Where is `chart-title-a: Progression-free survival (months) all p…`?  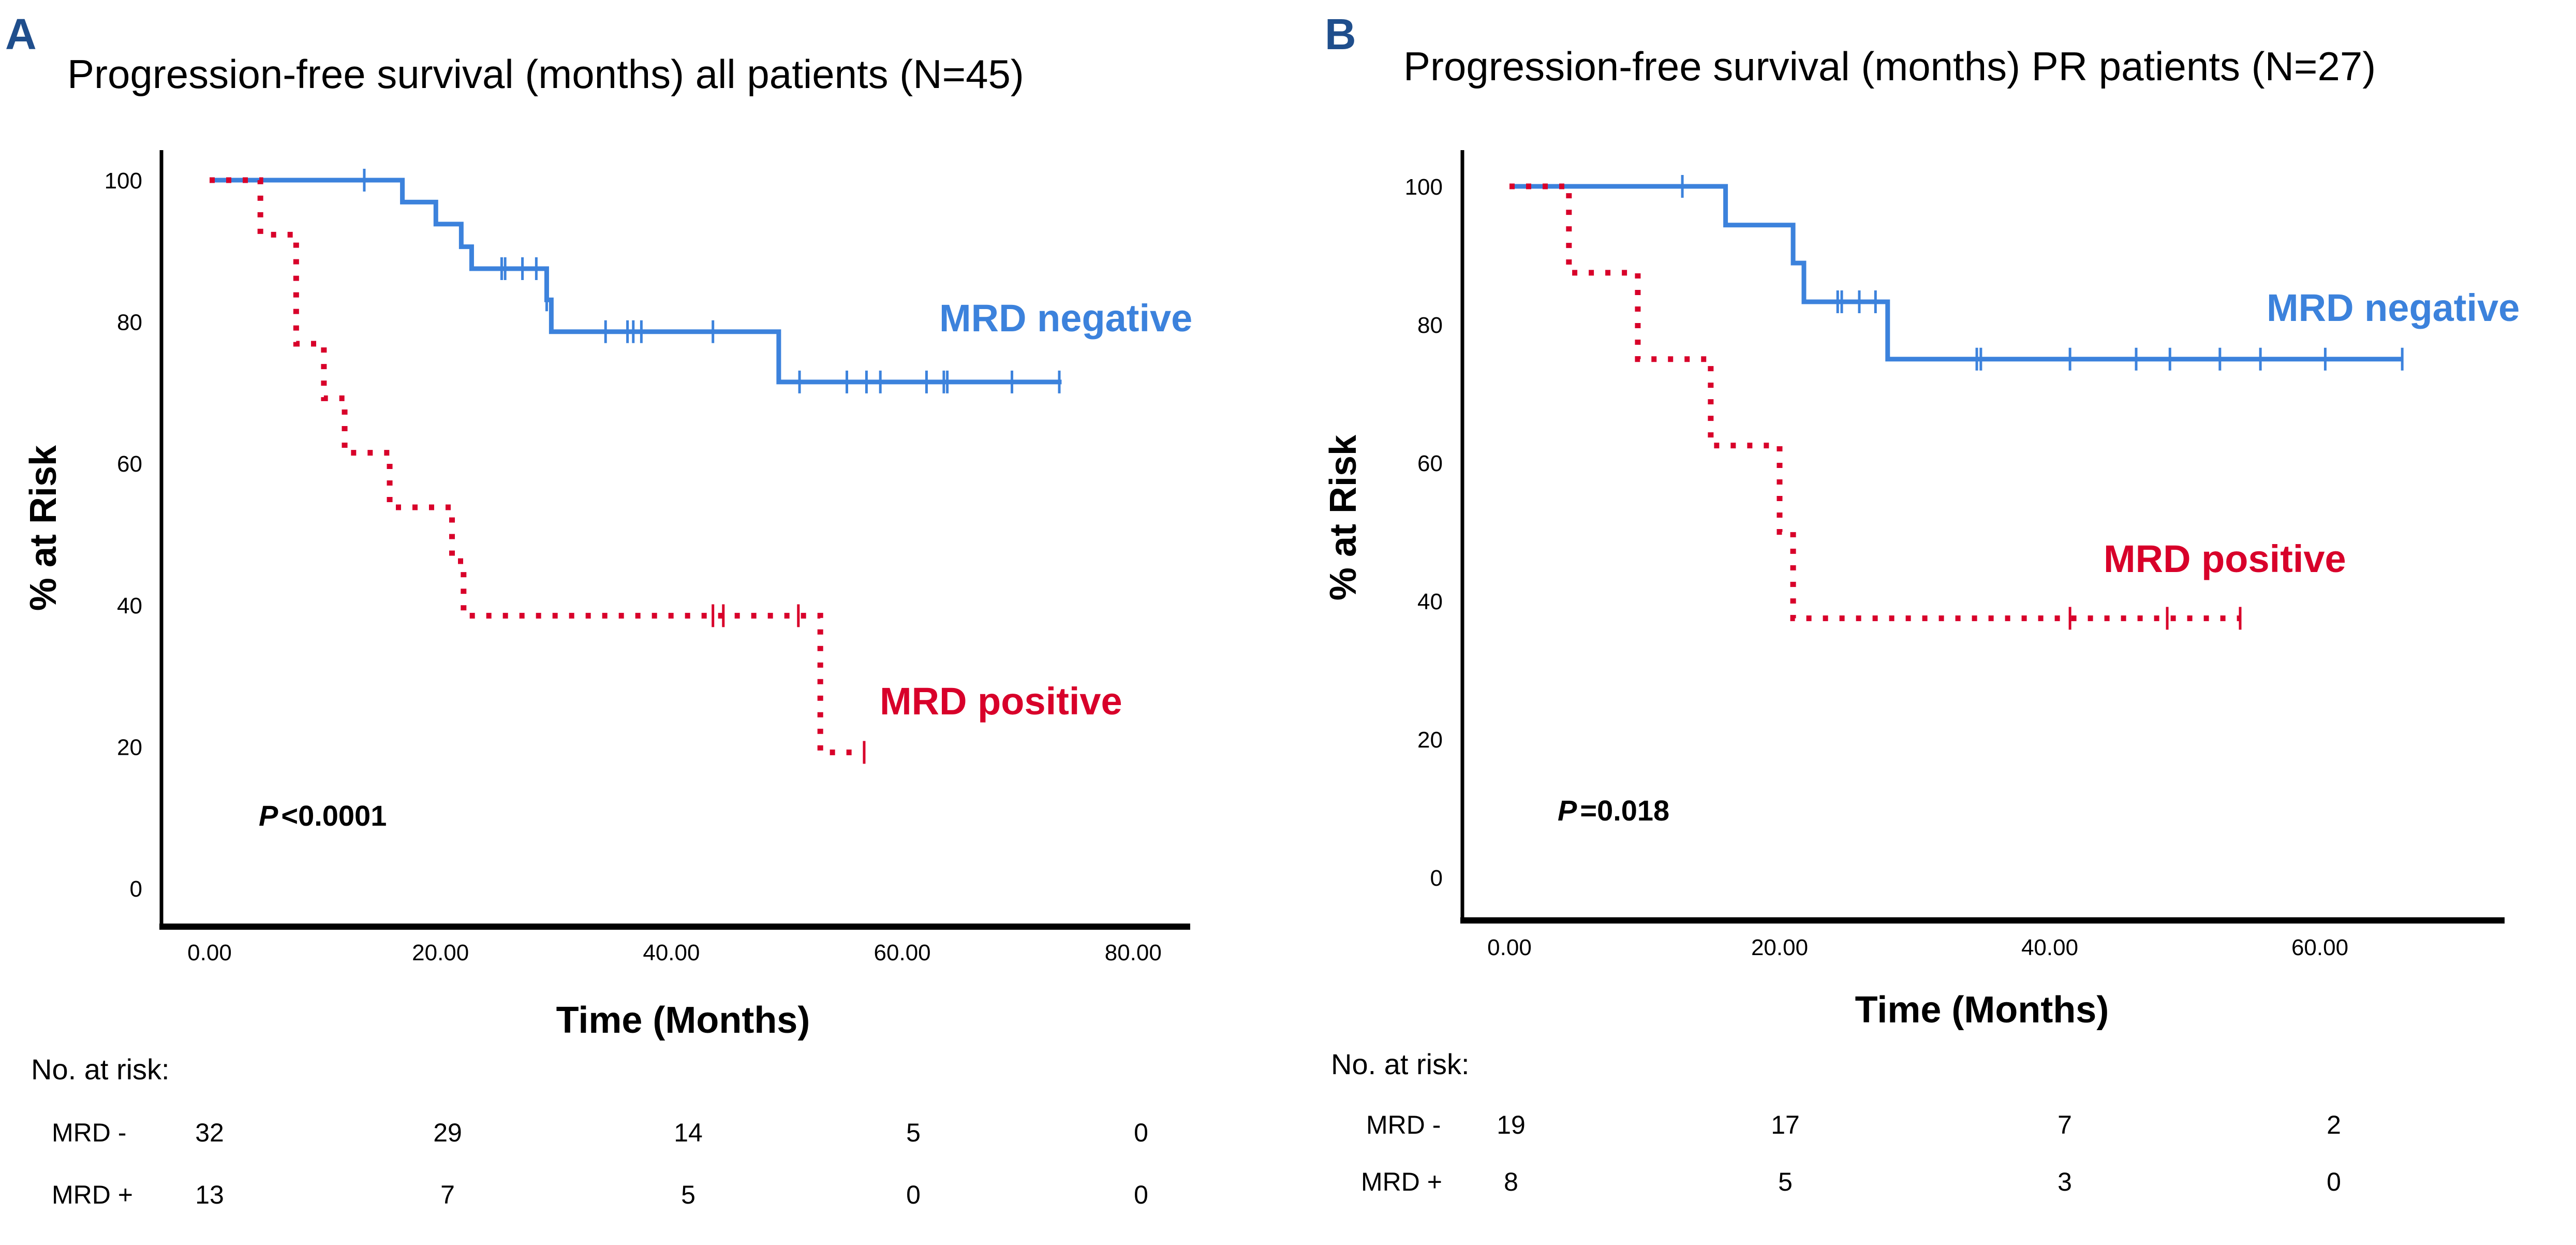 chart-title-a: Progression-free survival (months) all p… is located at coordinates (545, 74).